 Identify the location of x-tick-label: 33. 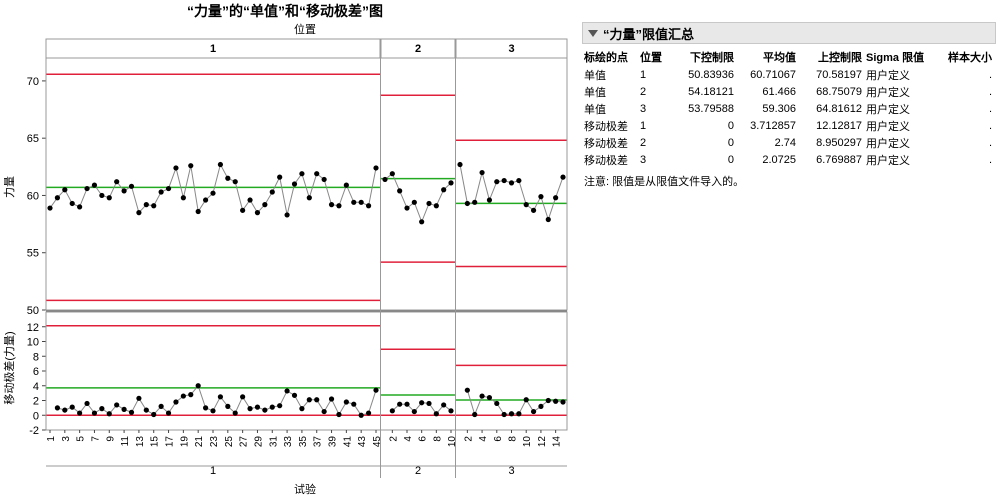
(288, 442).